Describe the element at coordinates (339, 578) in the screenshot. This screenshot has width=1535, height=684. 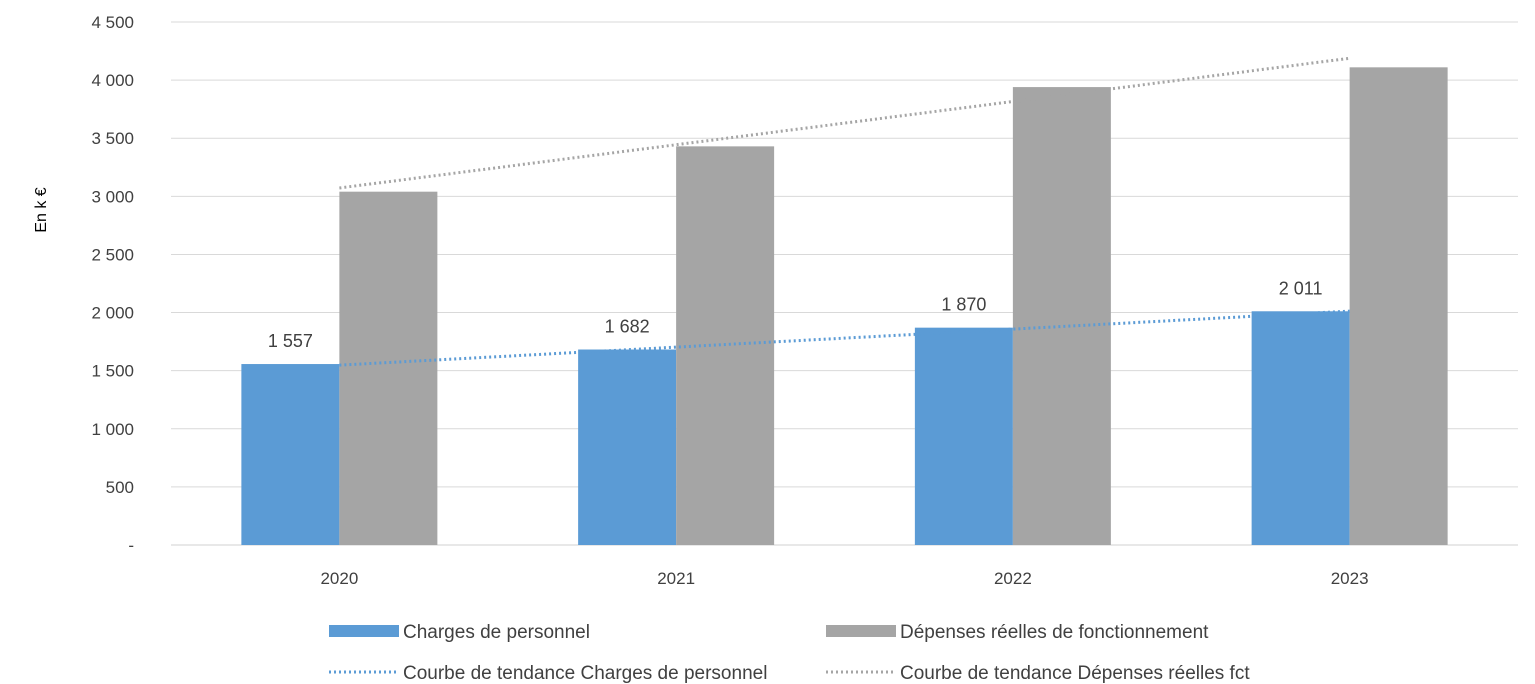
I see `x-tick-label: 2020` at that location.